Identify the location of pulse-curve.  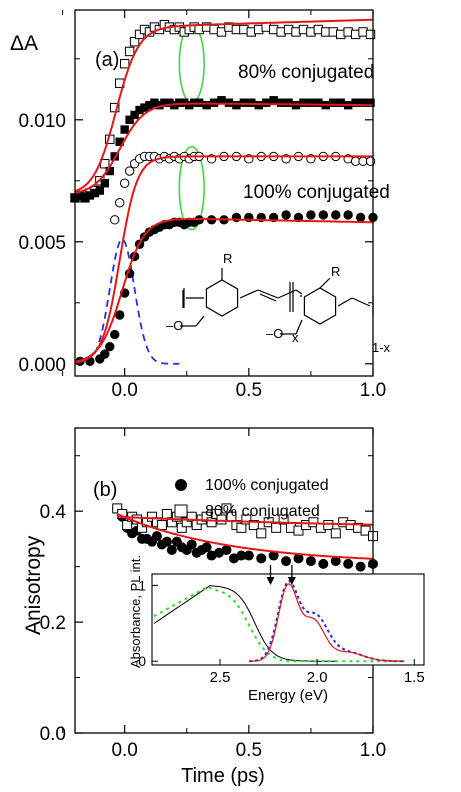
(137, 301).